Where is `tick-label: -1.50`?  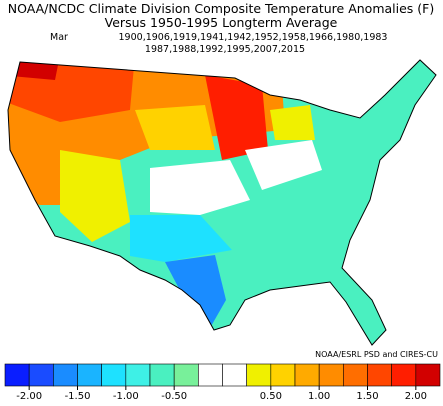 tick-label: -1.50 is located at coordinates (78, 396).